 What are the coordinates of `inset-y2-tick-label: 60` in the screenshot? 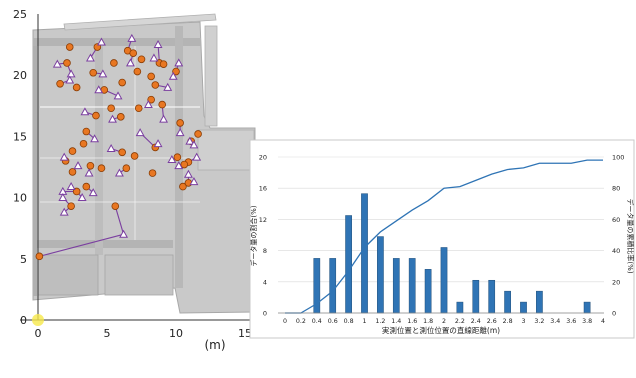 It's located at (616, 220).